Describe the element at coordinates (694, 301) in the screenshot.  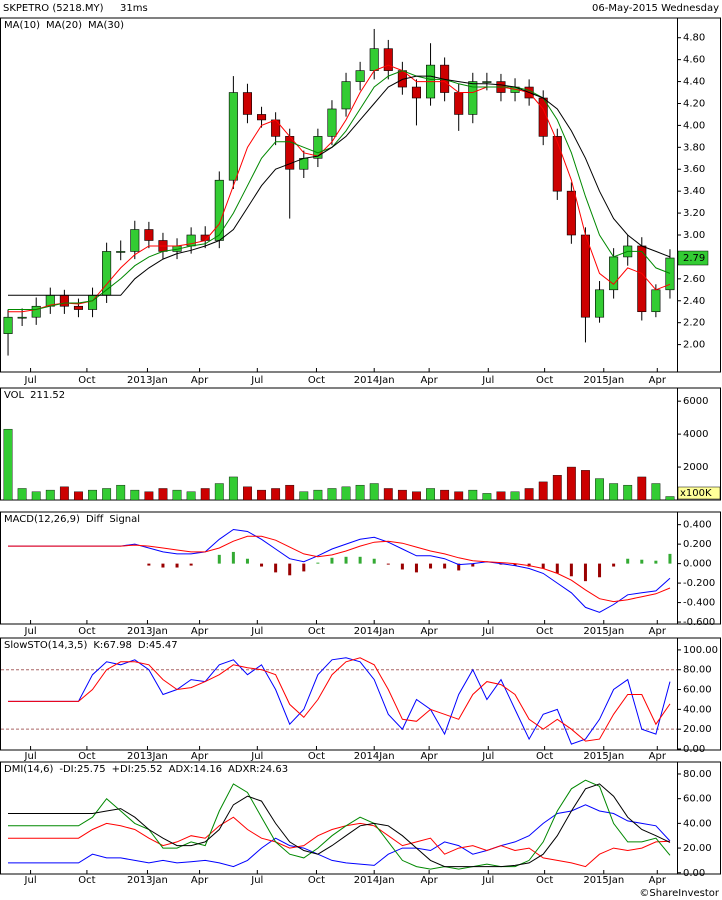
I see `y-tick-label: 2.40` at that location.